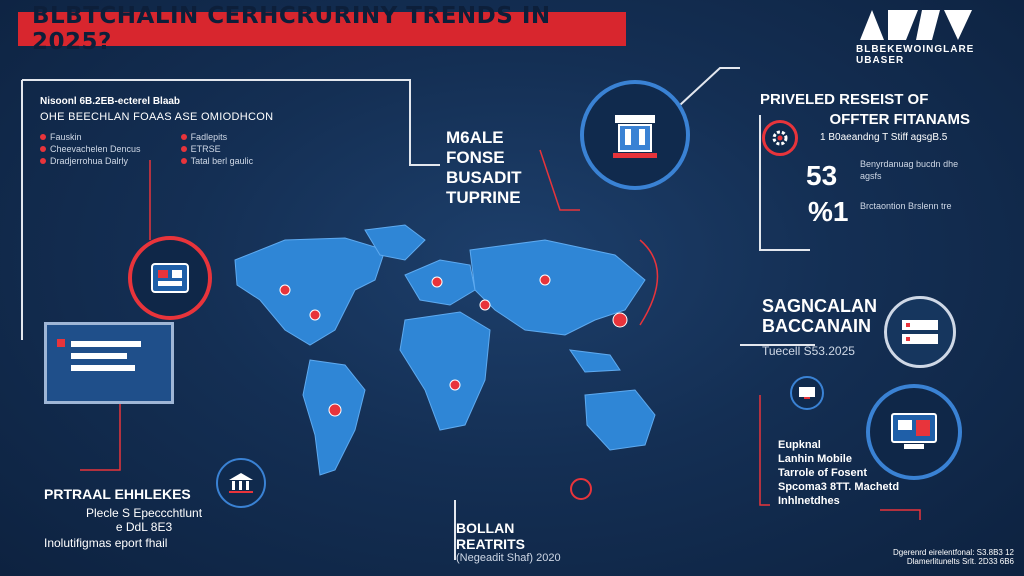 Image resolution: width=1024 pixels, height=576 pixels. I want to click on bank-icon-ring, so click(241, 483).